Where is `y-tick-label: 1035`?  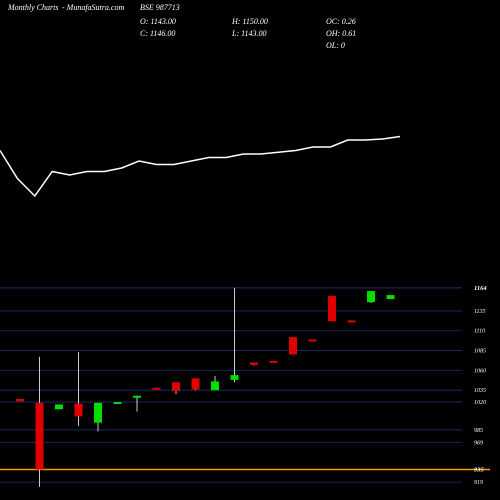
y-tick-label: 1035 is located at coordinates (480, 391).